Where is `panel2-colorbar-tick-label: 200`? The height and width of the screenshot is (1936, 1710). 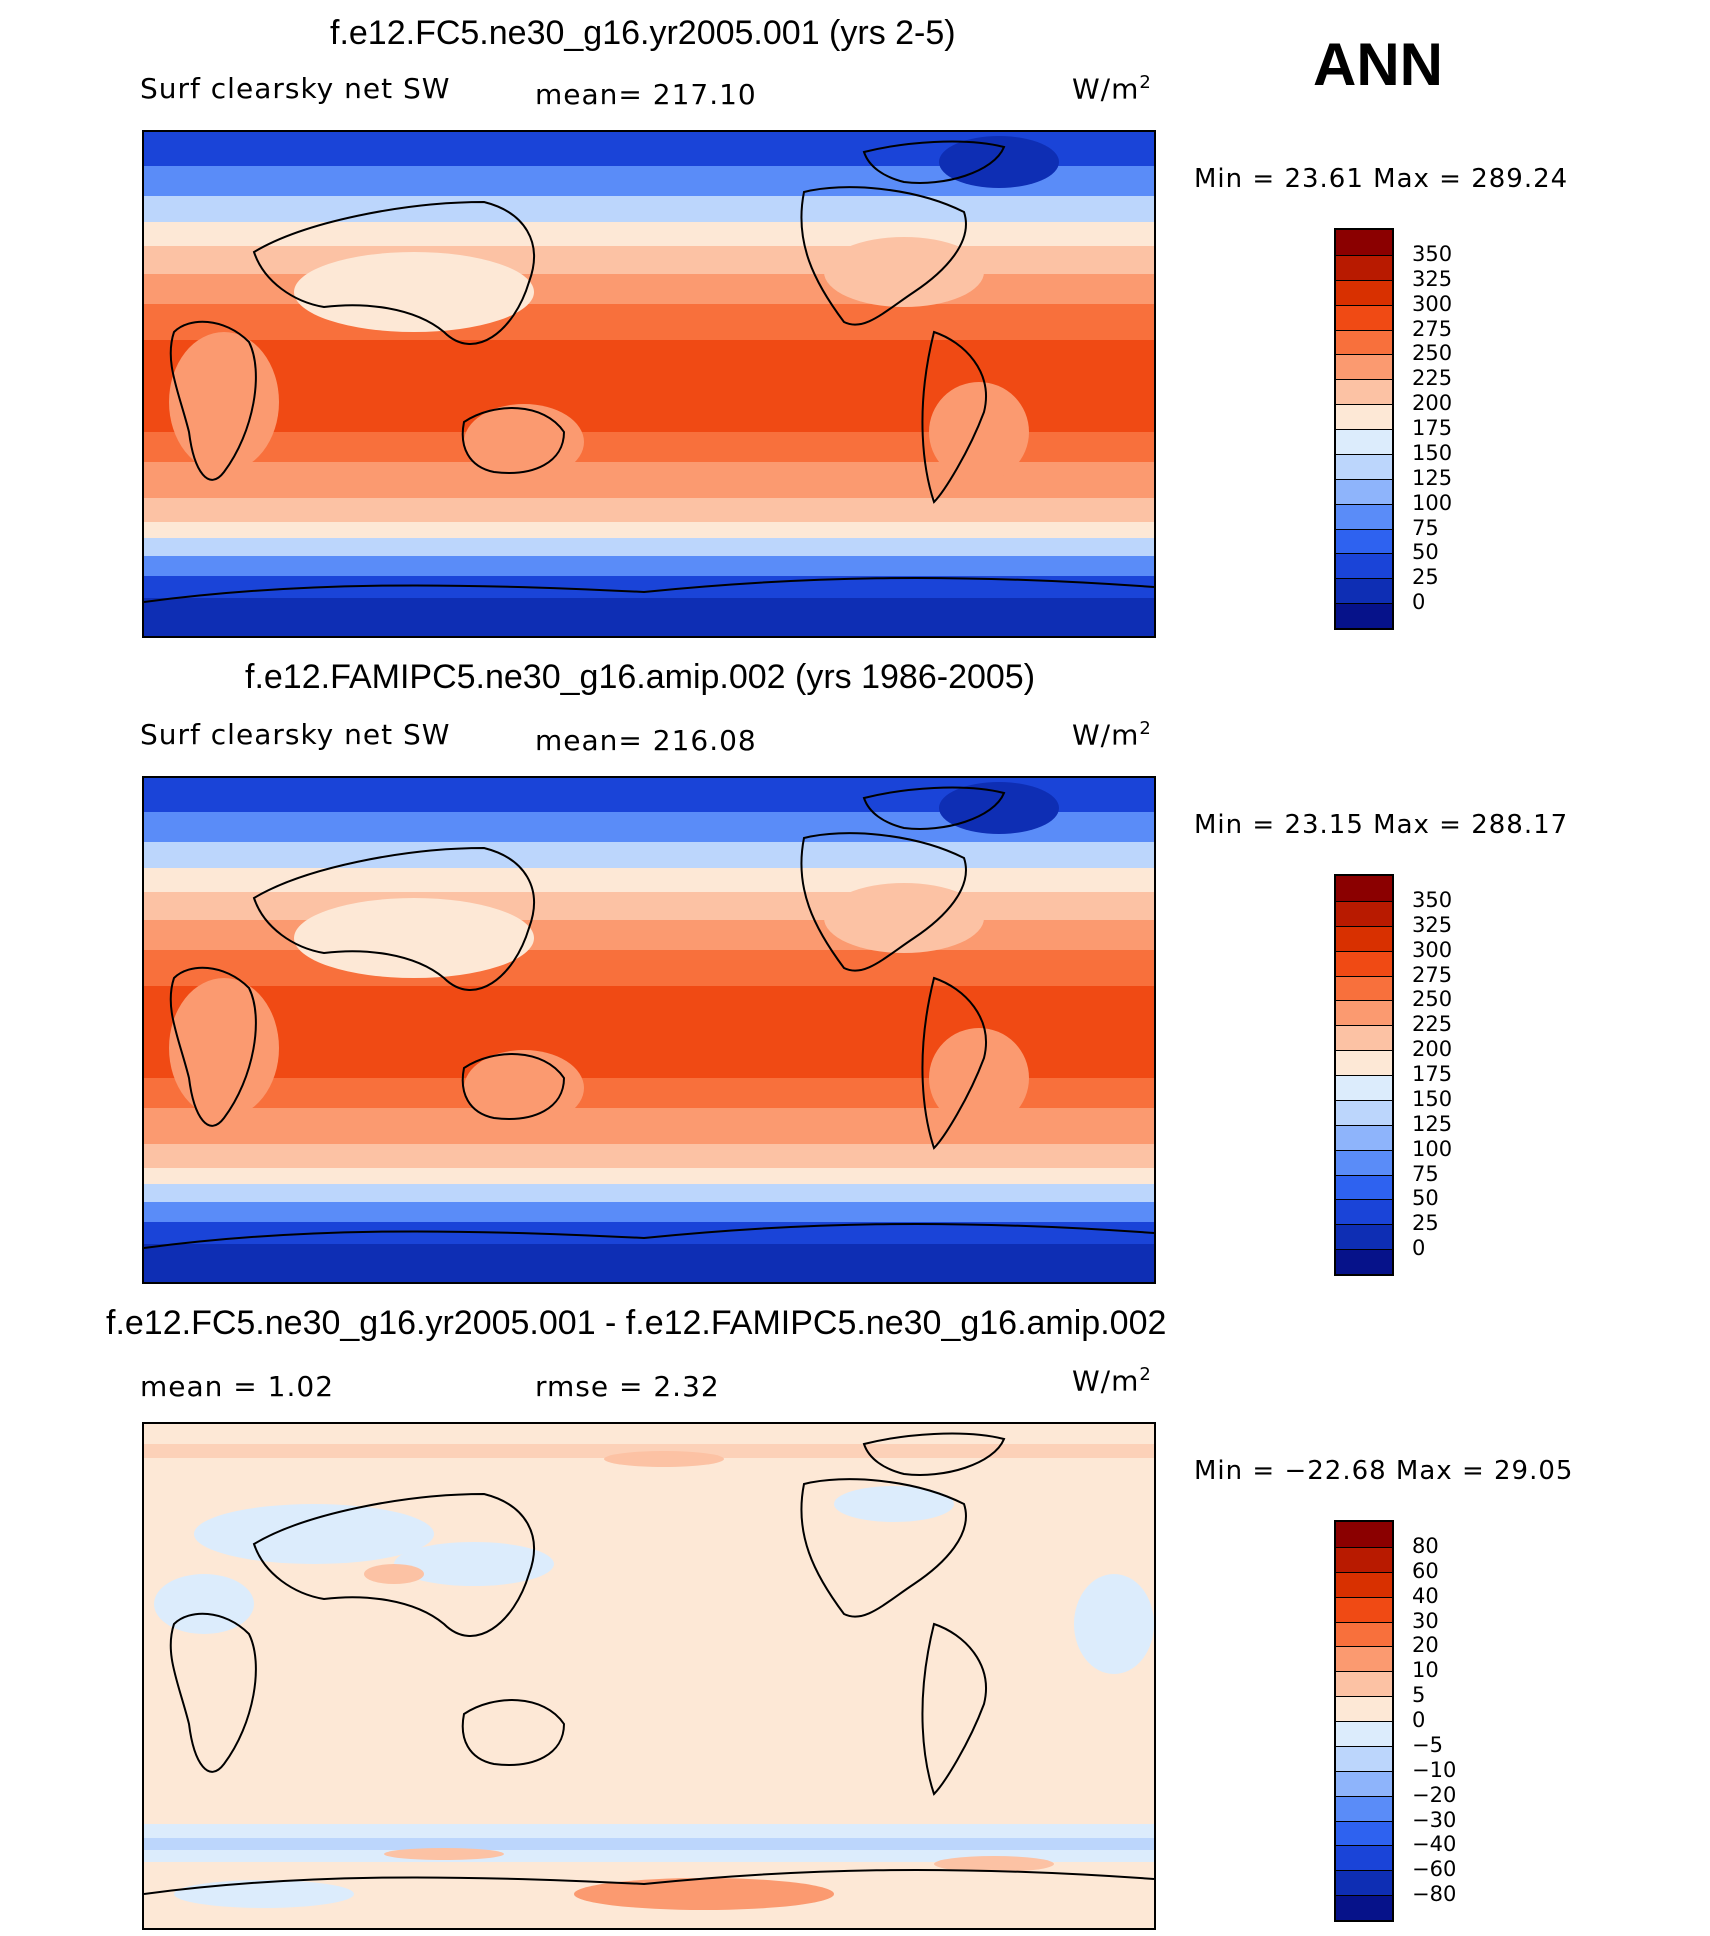
panel2-colorbar-tick-label: 200 is located at coordinates (1432, 1049).